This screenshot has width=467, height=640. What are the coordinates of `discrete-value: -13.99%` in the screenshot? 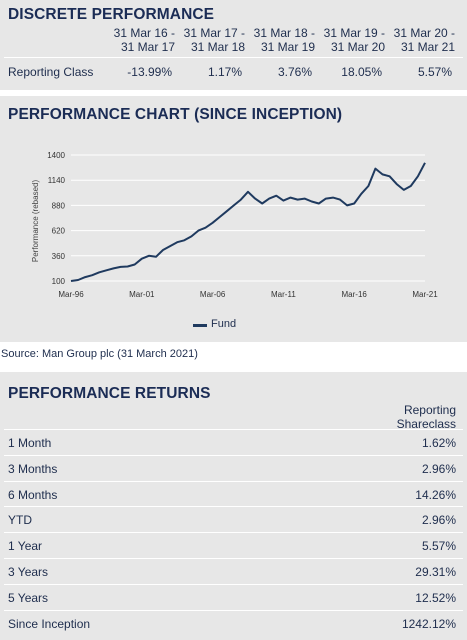 It's located at (149, 72).